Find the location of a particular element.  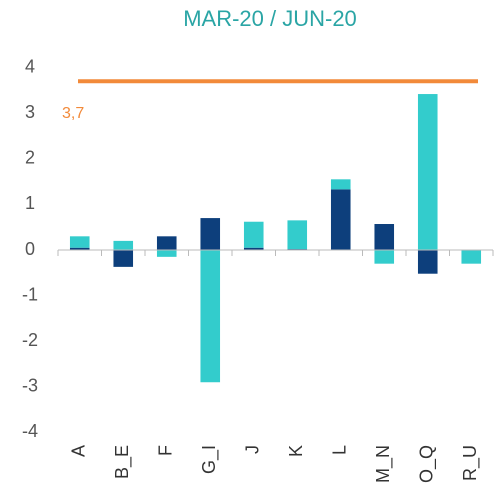

y-tick-label: 3 is located at coordinates (30, 112).